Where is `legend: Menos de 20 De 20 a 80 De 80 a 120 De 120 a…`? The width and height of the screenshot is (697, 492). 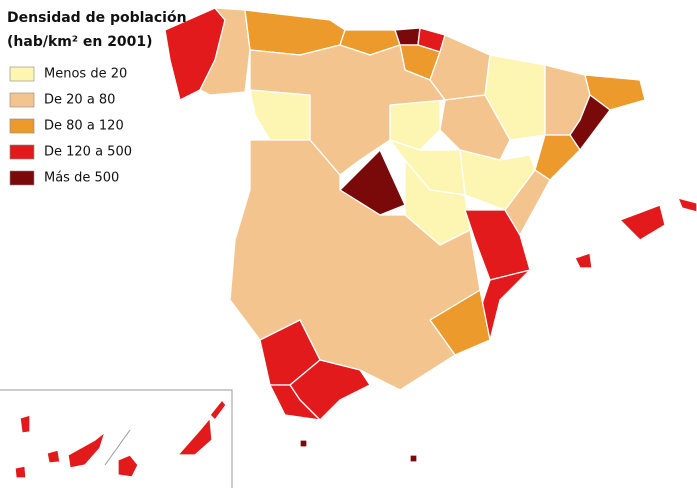 legend: Menos de 20 De 20 a 80 De 80 a 120 De 120 a… is located at coordinates (70, 126).